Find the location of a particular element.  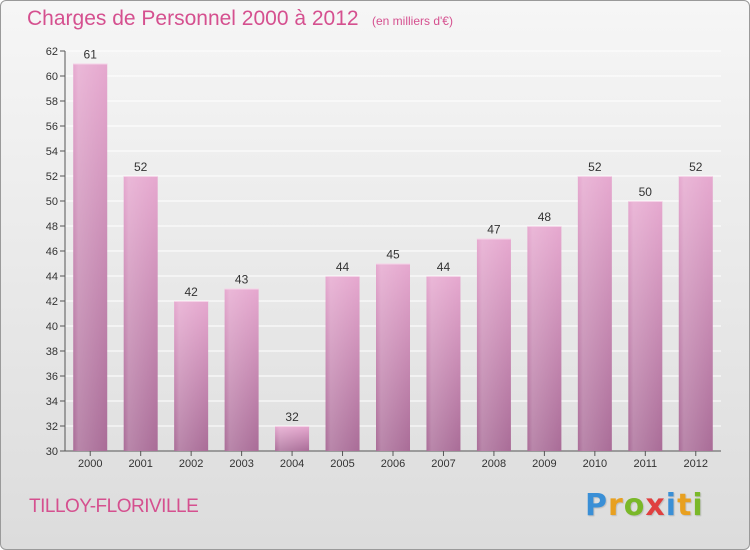

data-label: 47 is located at coordinates (494, 230).